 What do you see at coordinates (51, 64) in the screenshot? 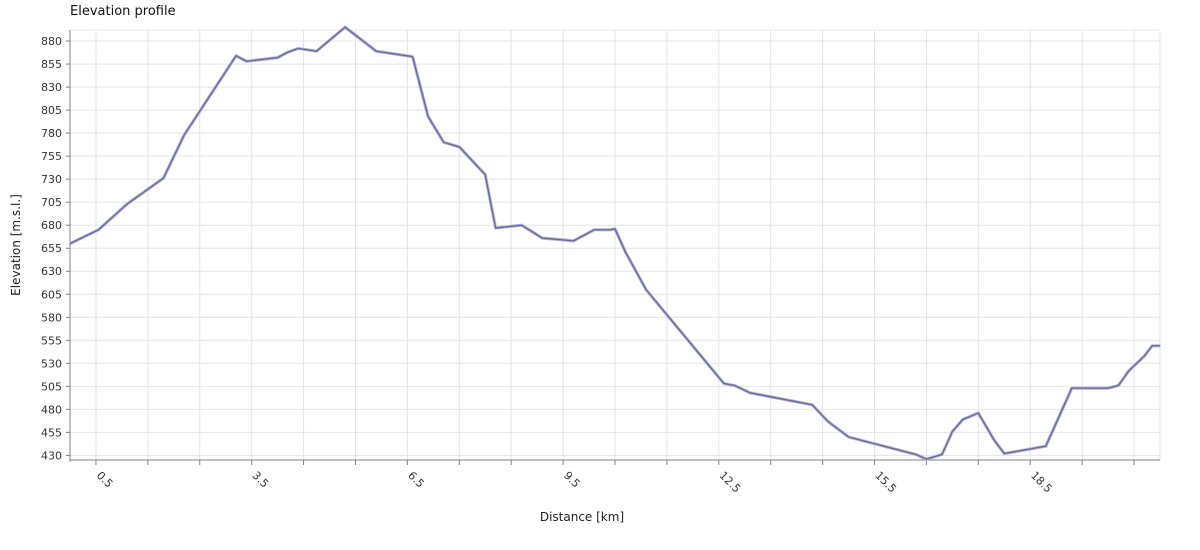
I see `y-tick-label: 855` at bounding box center [51, 64].